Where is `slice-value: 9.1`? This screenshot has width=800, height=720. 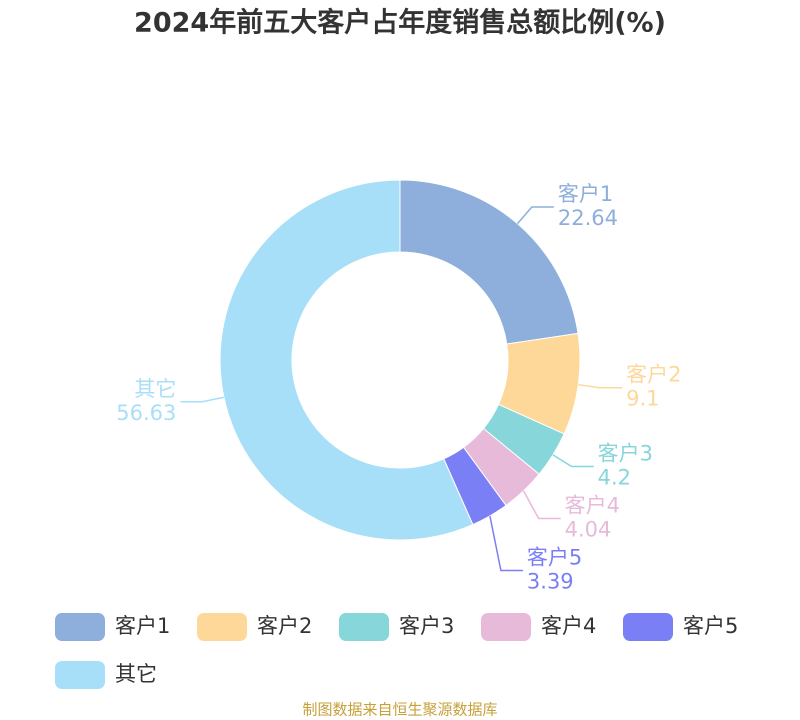
slice-value: 9.1 is located at coordinates (642, 399).